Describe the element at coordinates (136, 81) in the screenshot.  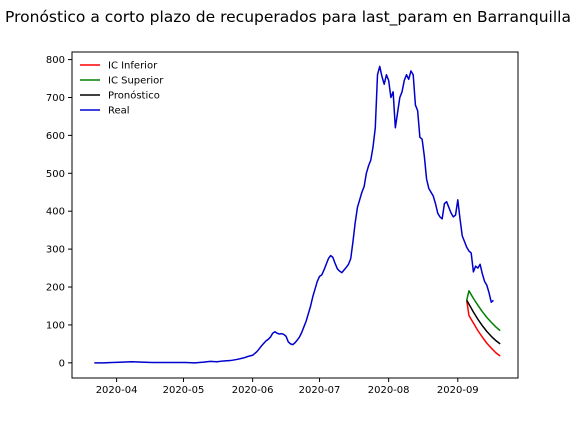
I see `legend-label: IC Superior` at that location.